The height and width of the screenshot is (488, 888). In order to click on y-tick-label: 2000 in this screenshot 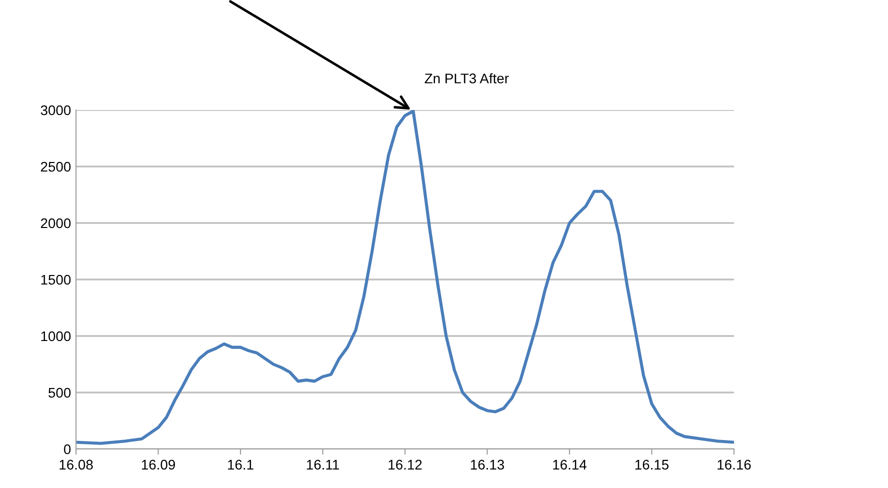, I will do `click(55, 223)`.